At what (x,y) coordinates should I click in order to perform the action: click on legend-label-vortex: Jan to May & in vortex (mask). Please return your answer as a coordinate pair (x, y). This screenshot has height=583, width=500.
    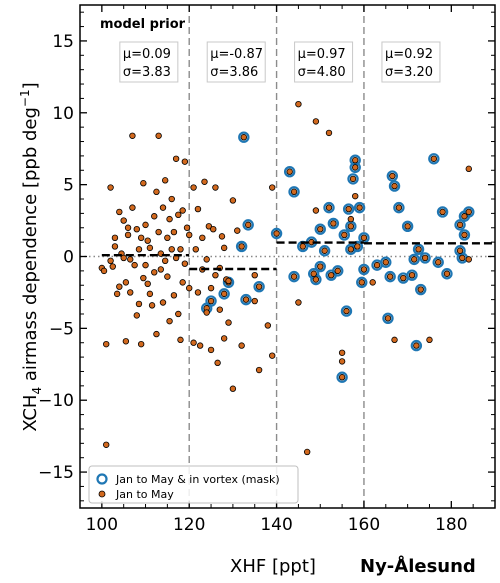
    Looking at the image, I should click on (197, 479).